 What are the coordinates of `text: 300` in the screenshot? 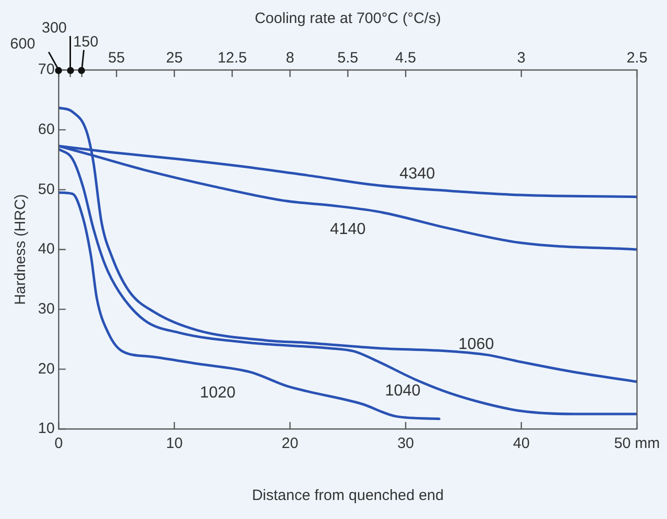 It's located at (54, 28).